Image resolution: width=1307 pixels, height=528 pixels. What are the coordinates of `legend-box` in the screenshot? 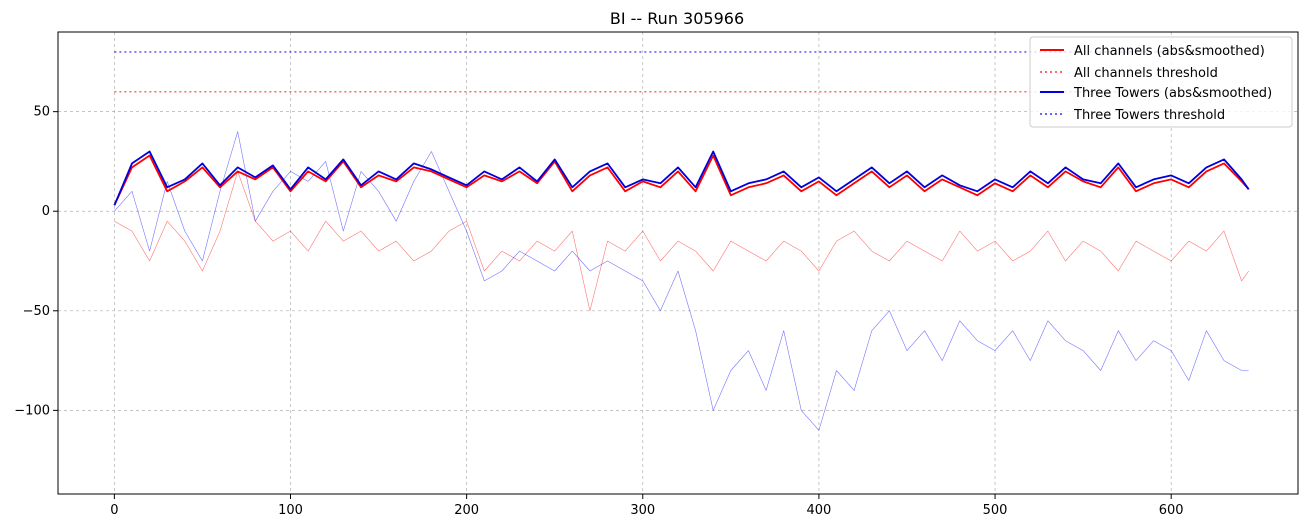 It's located at (1161, 82).